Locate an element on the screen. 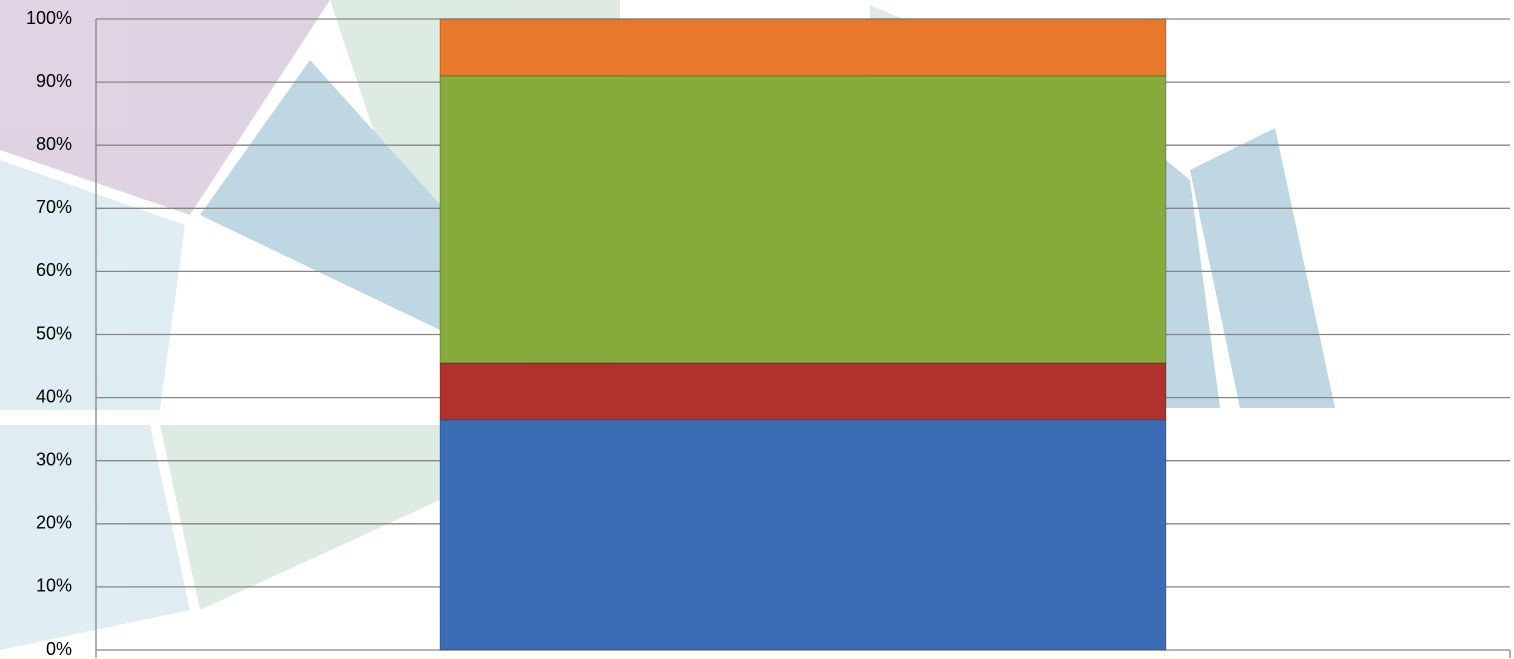 The image size is (1514, 659). y-tick-label: 30% is located at coordinates (54, 459).